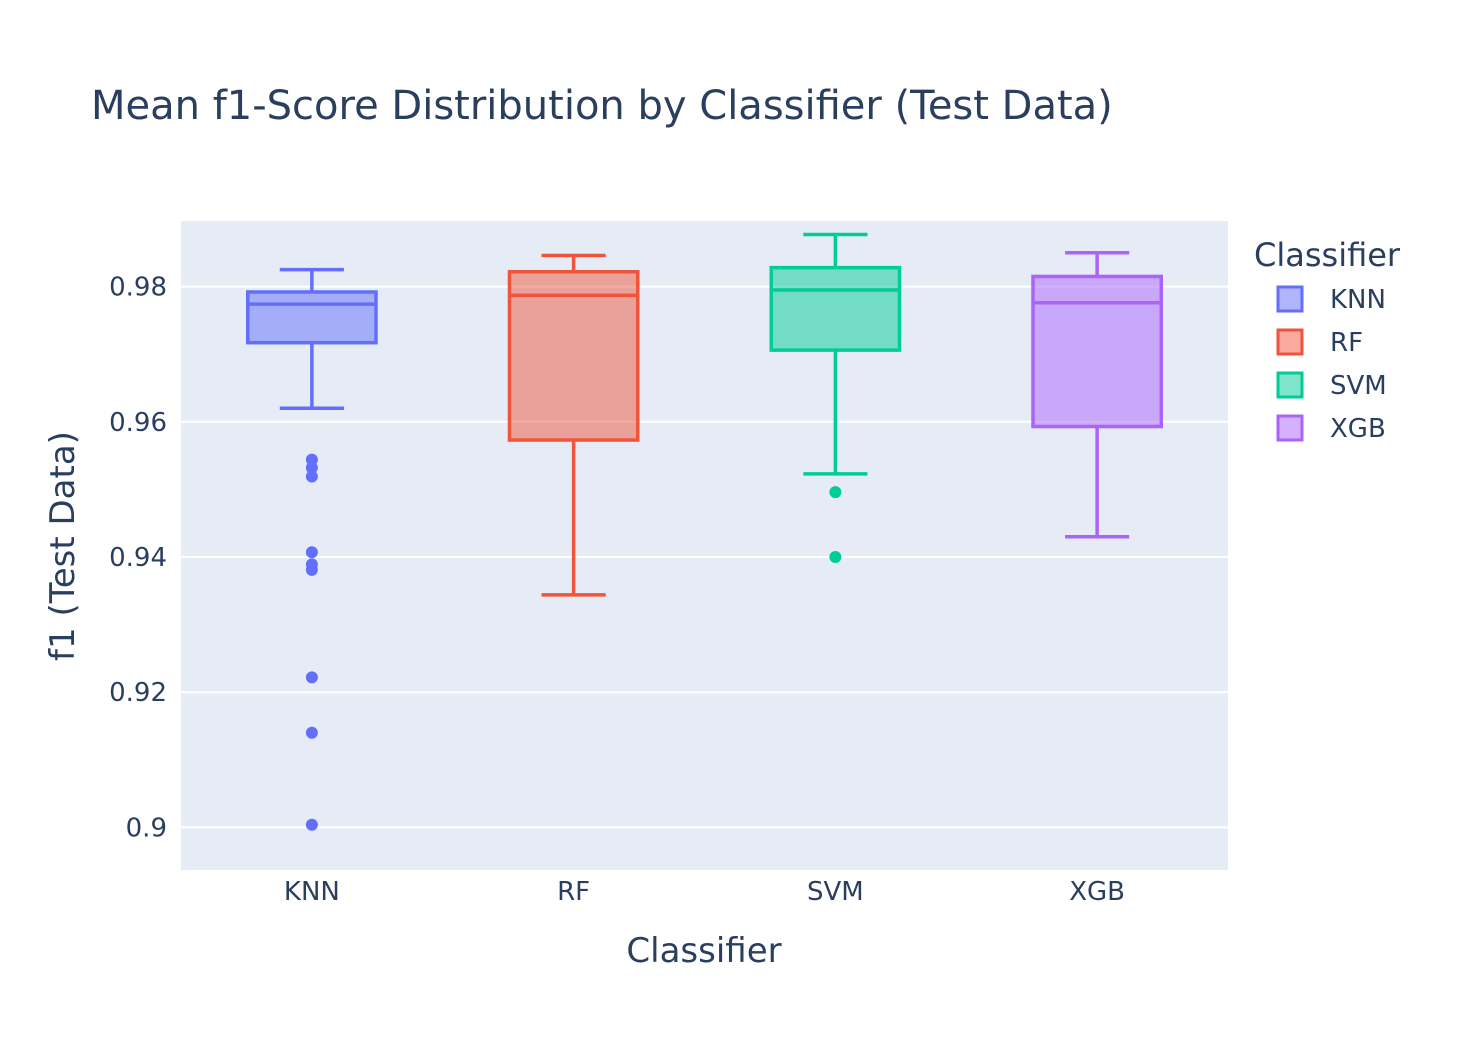  What do you see at coordinates (138, 693) in the screenshot?
I see `y-tick-label: 0.92` at bounding box center [138, 693].